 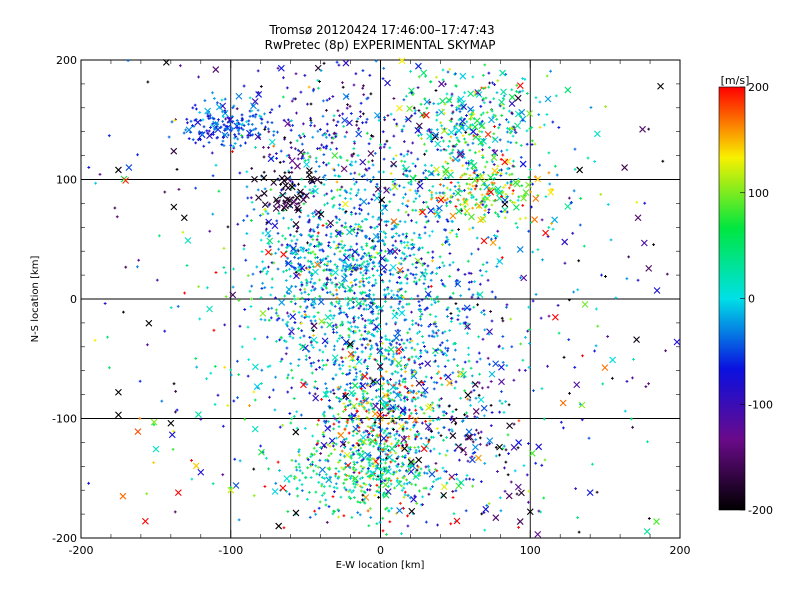 I want to click on colorbar-tick-label: 200, so click(x=758, y=87).